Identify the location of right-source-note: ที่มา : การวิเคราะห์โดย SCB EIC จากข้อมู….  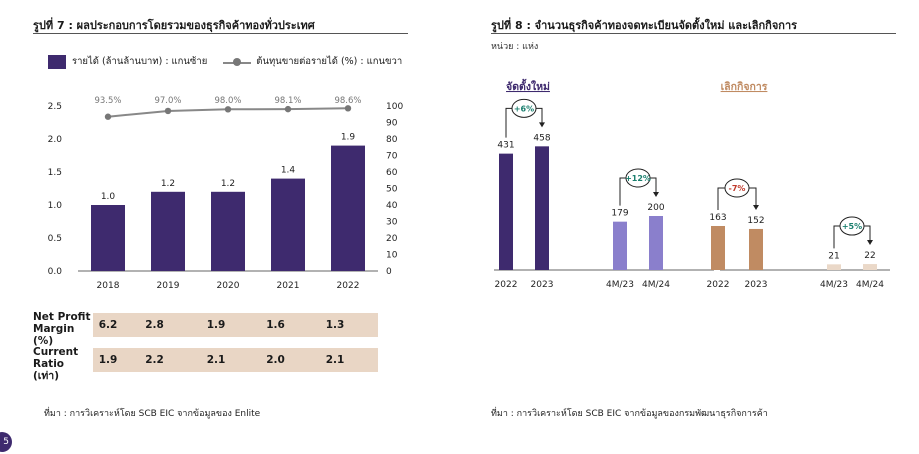
(629, 414).